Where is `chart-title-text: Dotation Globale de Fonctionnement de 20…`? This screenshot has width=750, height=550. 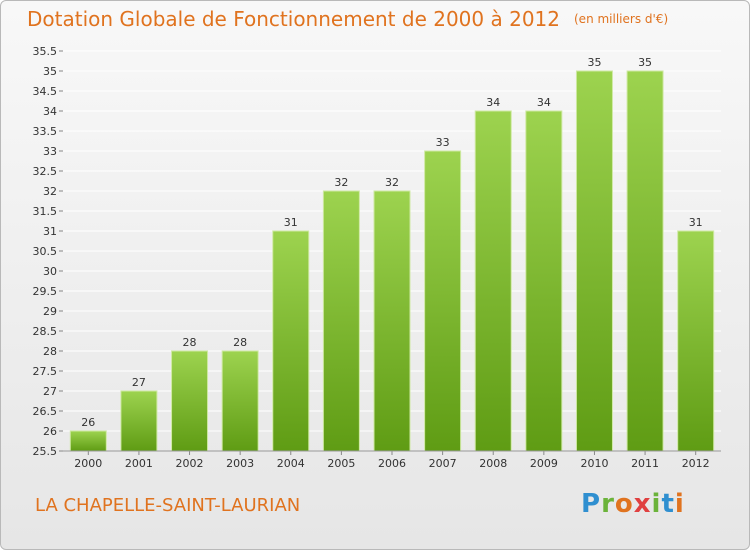 chart-title-text: Dotation Globale de Fonctionnement de 20… is located at coordinates (293, 19).